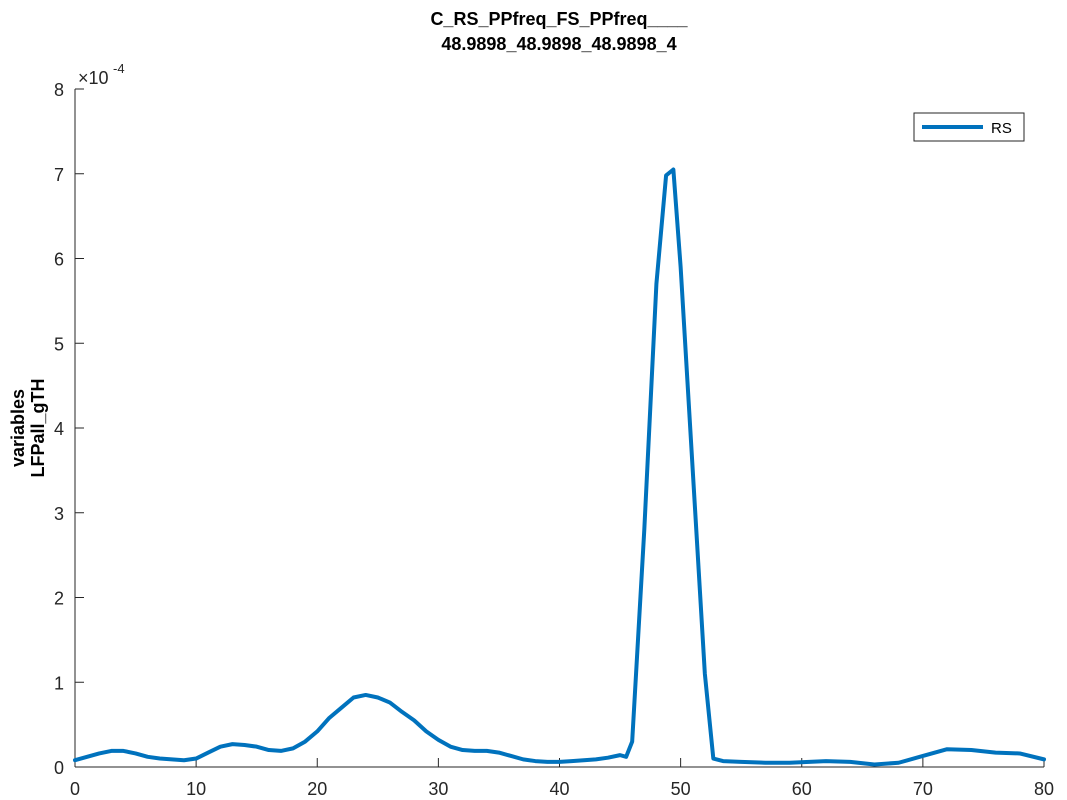 Image resolution: width=1067 pixels, height=800 pixels. I want to click on legend: RS, so click(969, 127).